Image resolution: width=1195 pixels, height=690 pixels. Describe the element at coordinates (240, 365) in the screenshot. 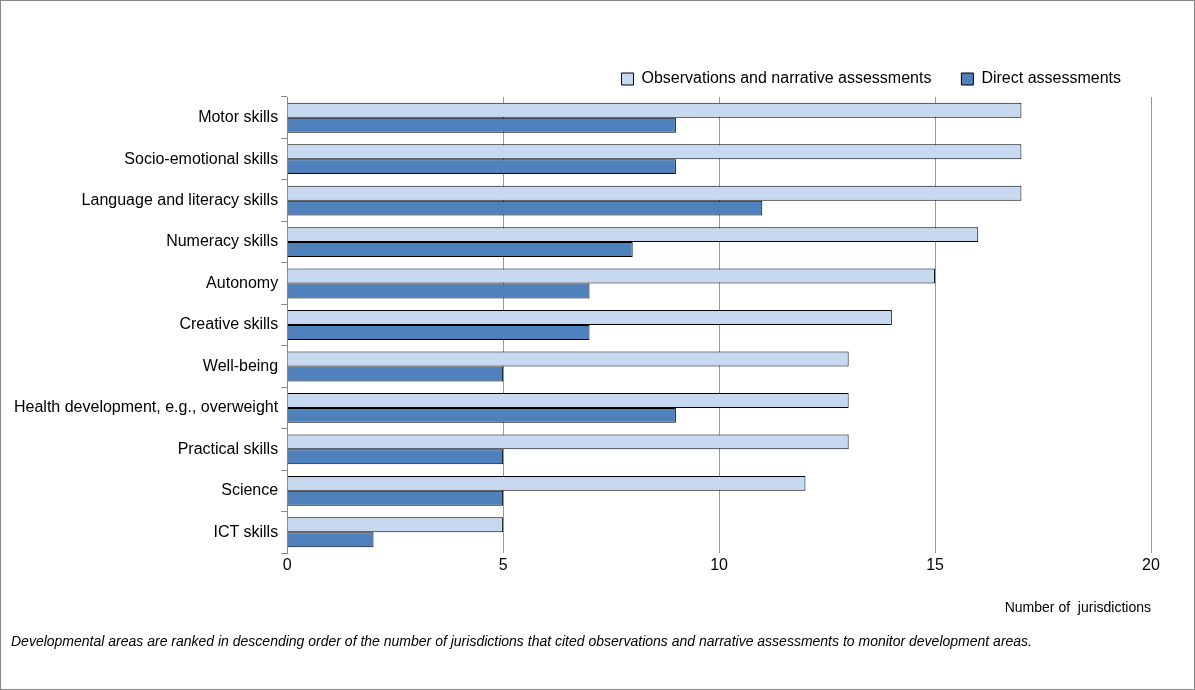

I see `y-tick-label: Well-being` at that location.